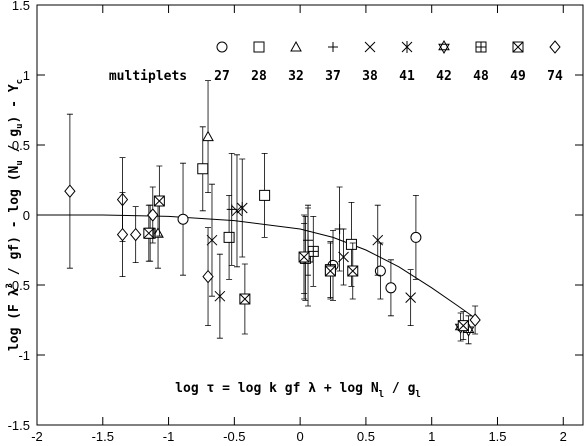 The image size is (588, 446). What do you see at coordinates (148, 76) in the screenshot?
I see `legend-title: multiplets` at bounding box center [148, 76].